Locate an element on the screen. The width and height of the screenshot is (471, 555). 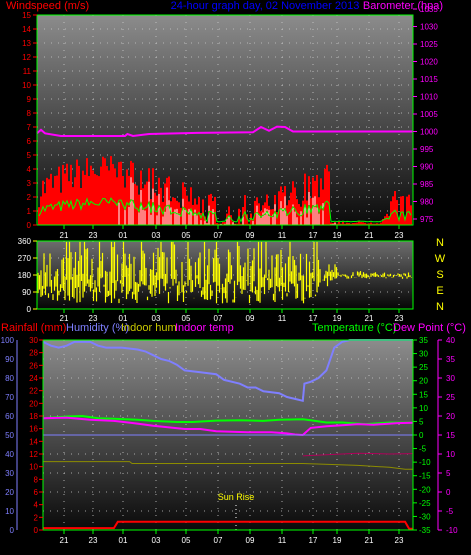
humidity-tick-label: 40 is located at coordinates (9, 454).